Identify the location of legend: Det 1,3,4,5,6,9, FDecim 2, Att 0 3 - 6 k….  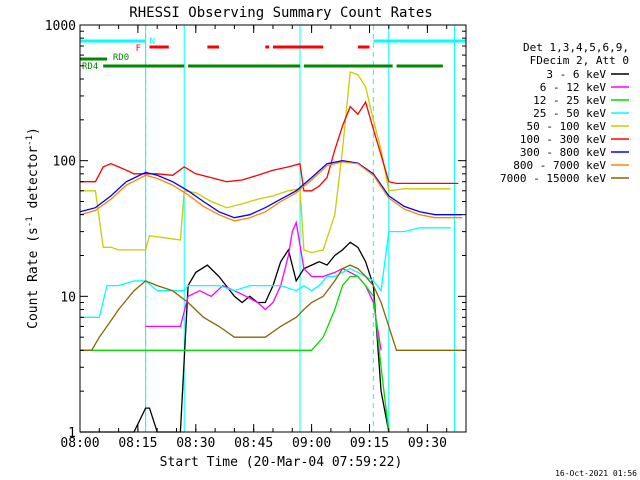
(564, 113).